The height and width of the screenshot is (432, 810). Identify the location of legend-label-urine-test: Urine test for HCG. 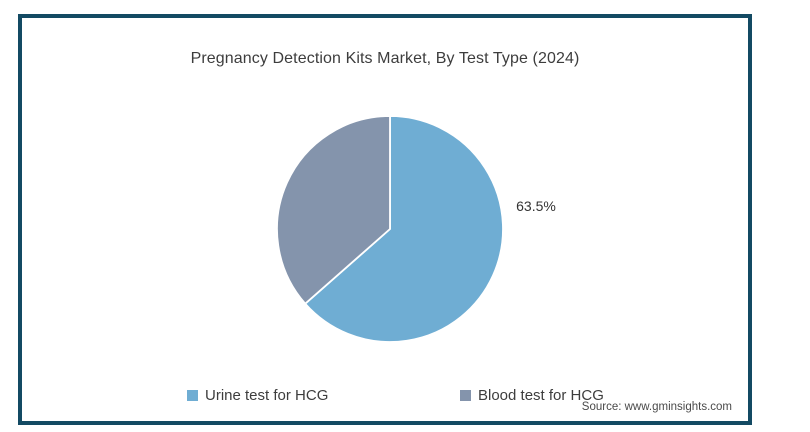
(267, 395).